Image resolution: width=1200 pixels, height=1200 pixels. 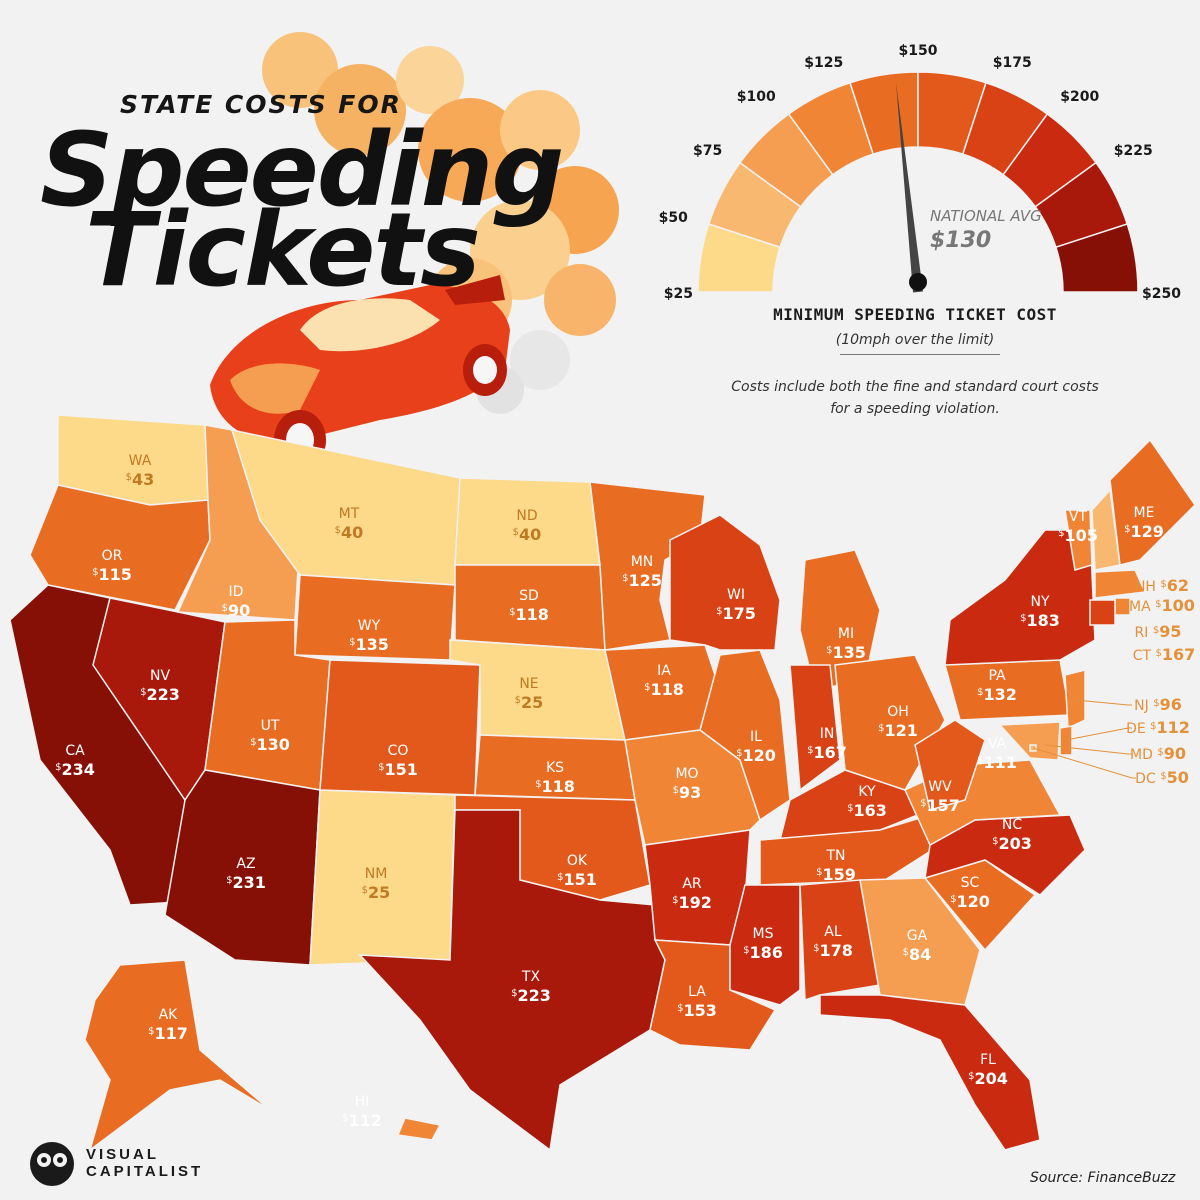 I want to click on source-credit: Source: FinanceBuzz, so click(x=1103, y=1178).